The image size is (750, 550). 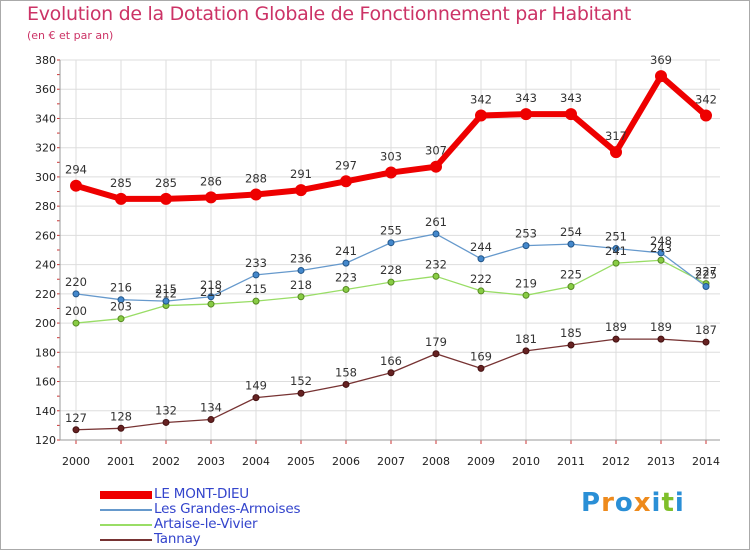 I want to click on brand-letter: i, so click(x=656, y=503).